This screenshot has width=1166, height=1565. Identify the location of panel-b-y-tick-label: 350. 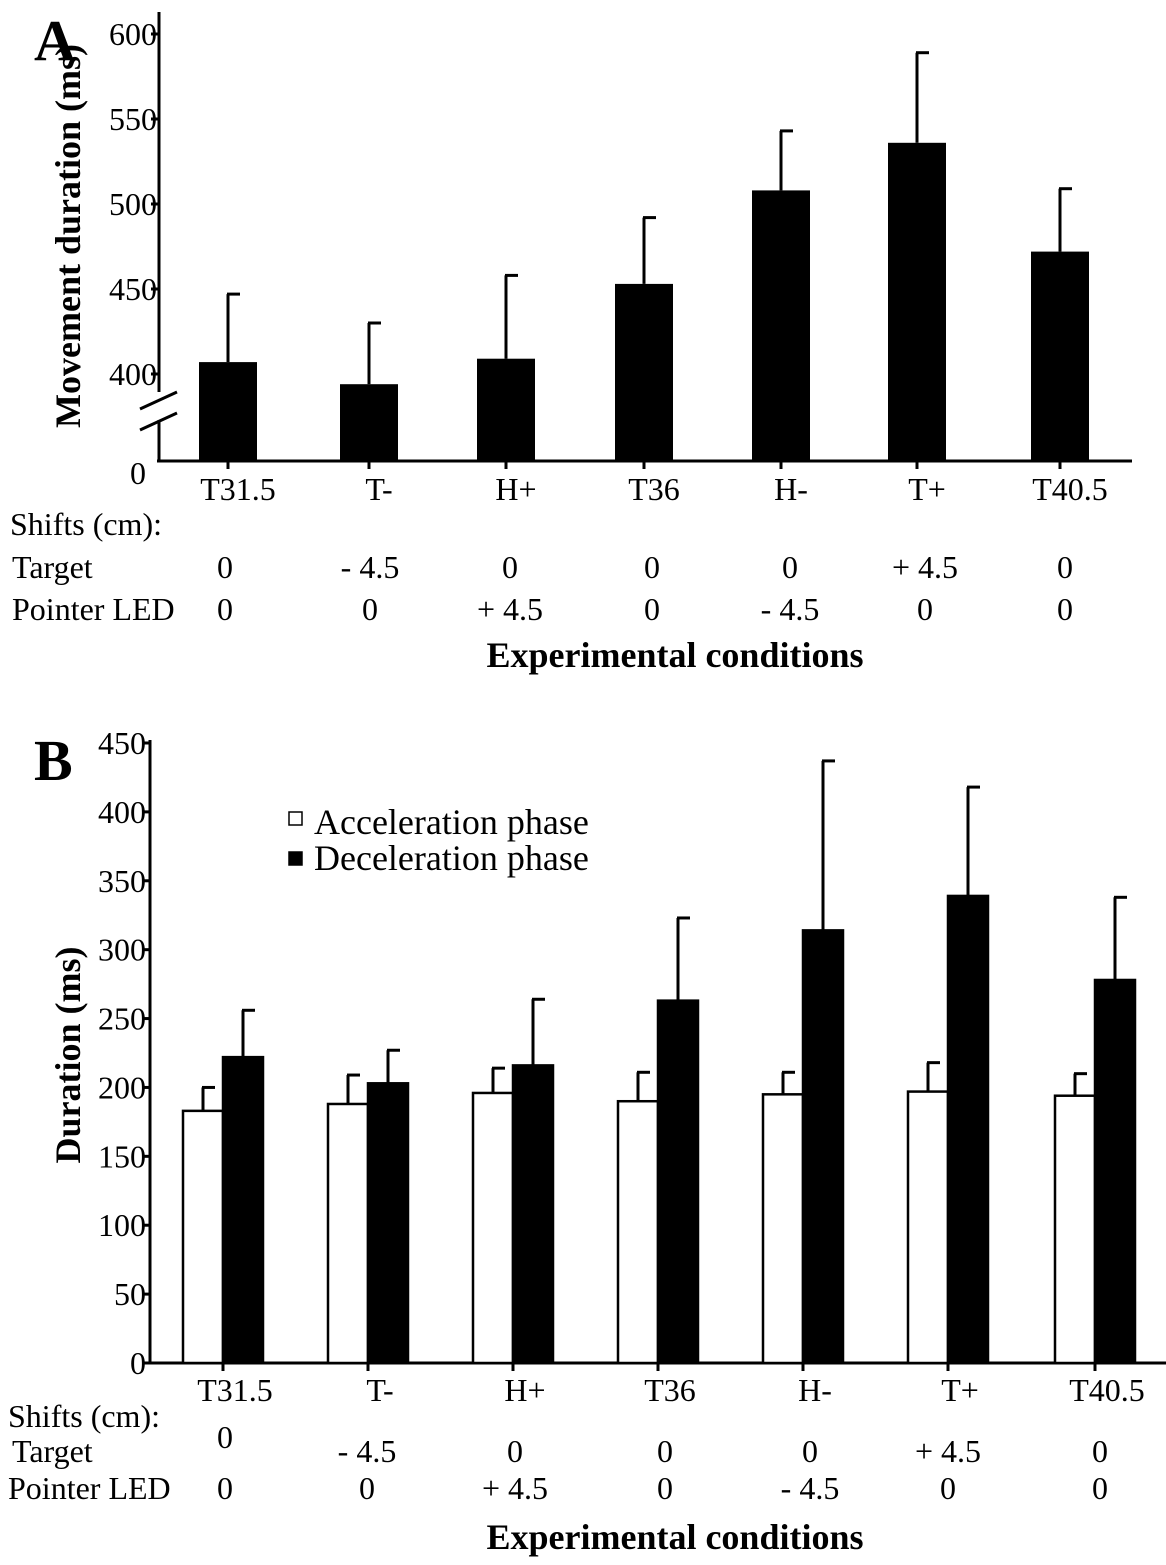
(122, 881).